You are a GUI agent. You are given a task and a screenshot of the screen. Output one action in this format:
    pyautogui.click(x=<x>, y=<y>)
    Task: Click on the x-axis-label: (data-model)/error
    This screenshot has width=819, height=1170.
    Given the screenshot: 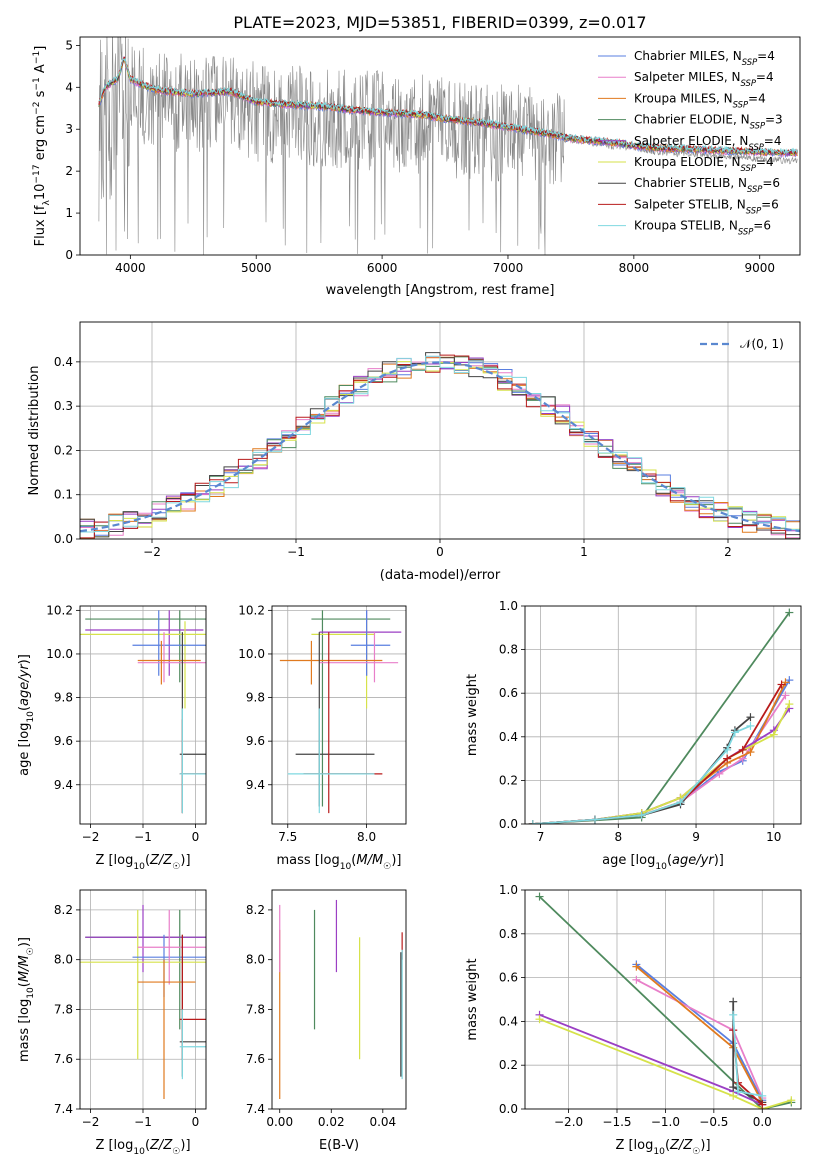 What is the action you would take?
    pyautogui.click(x=440, y=575)
    